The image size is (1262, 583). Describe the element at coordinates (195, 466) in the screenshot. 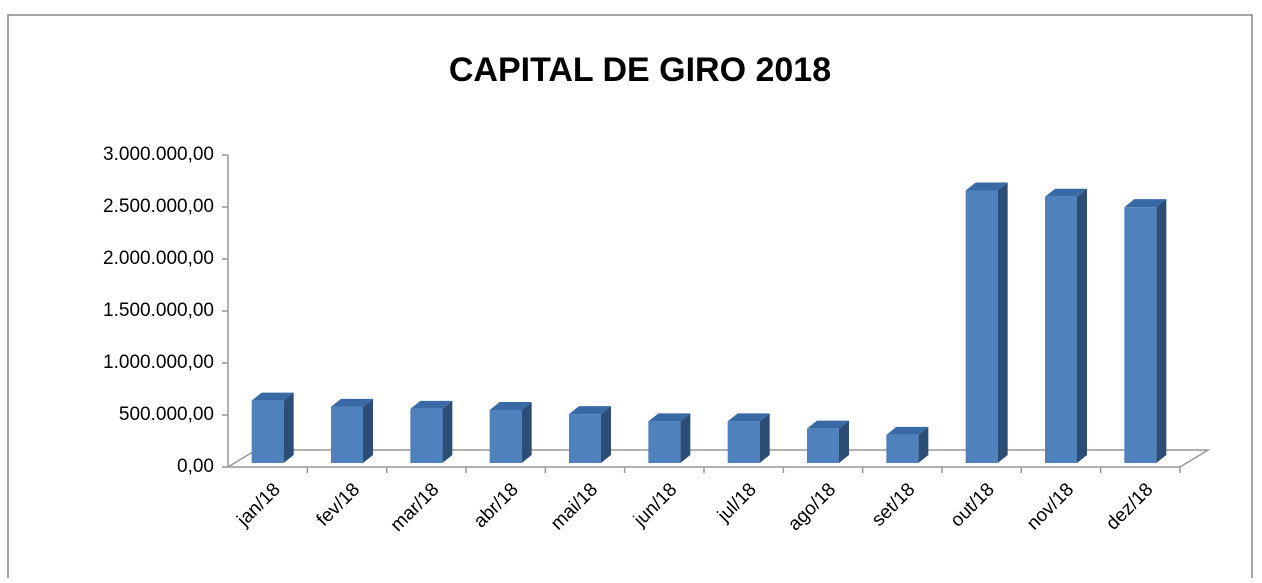

I see `y-tick-label: 0,00` at that location.